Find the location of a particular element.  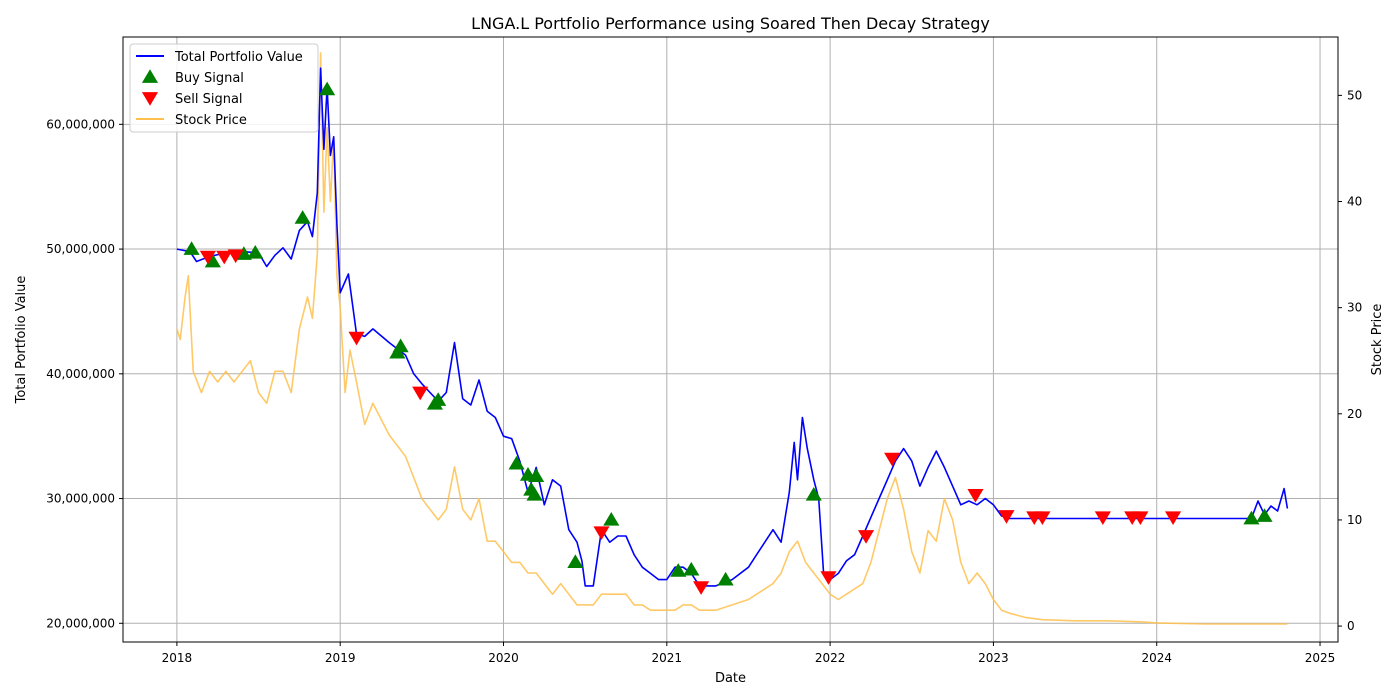

legend-swatch-buy is located at coordinates (150, 76).